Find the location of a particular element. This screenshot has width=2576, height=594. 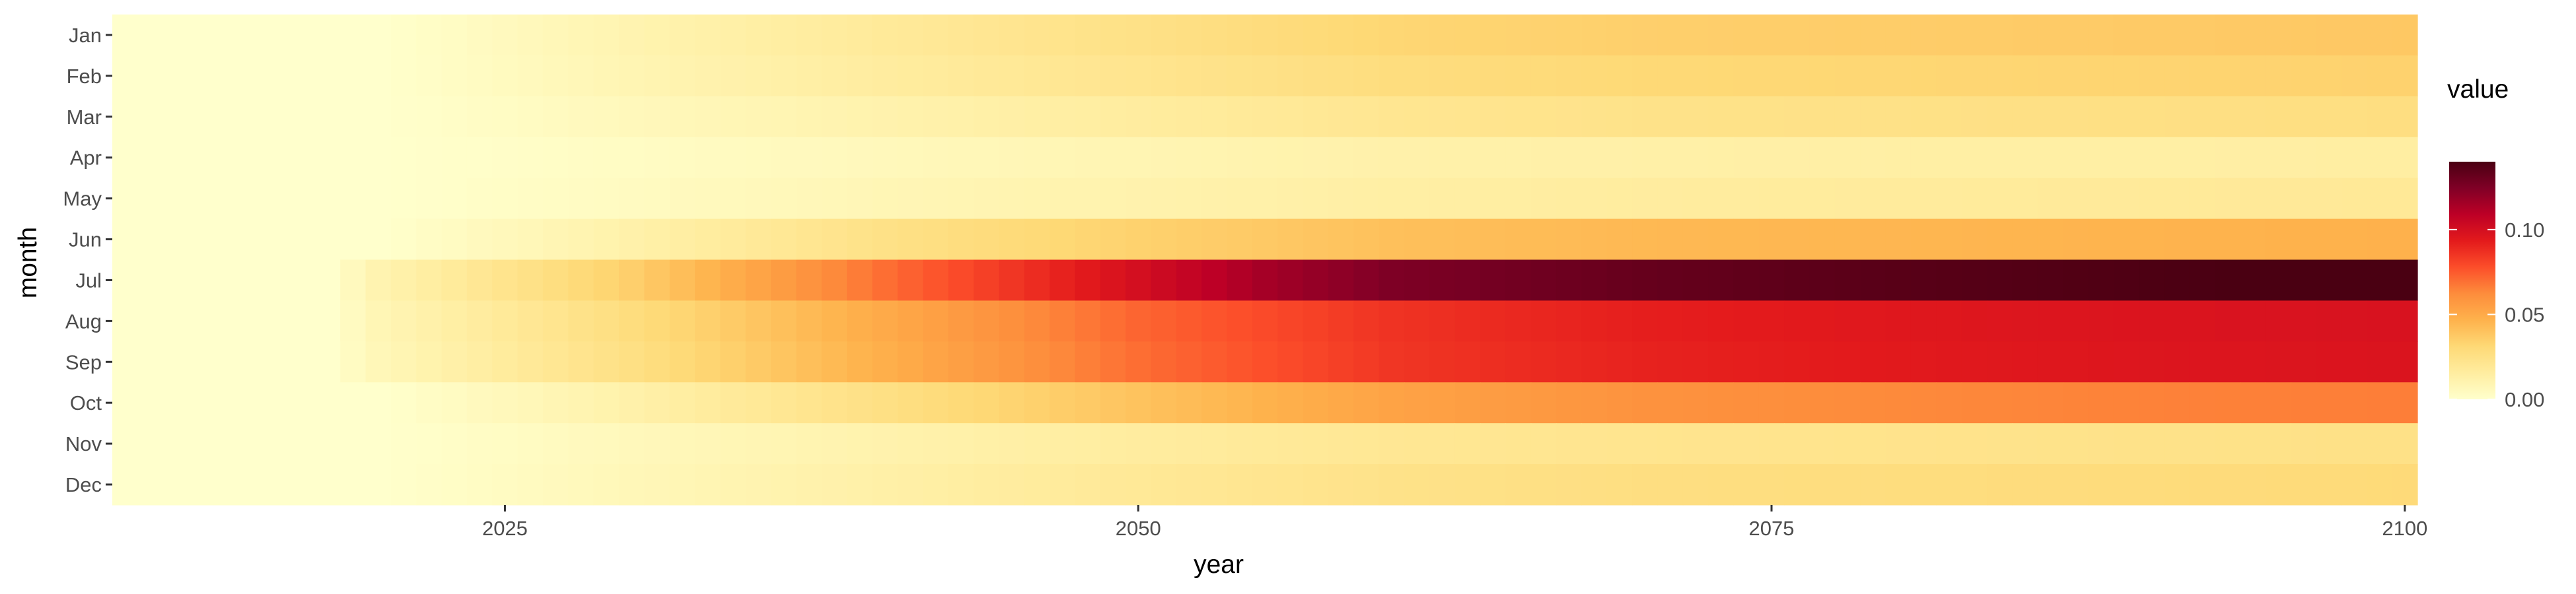

heatmap-cell-jul-2085 is located at coordinates (2025, 280).